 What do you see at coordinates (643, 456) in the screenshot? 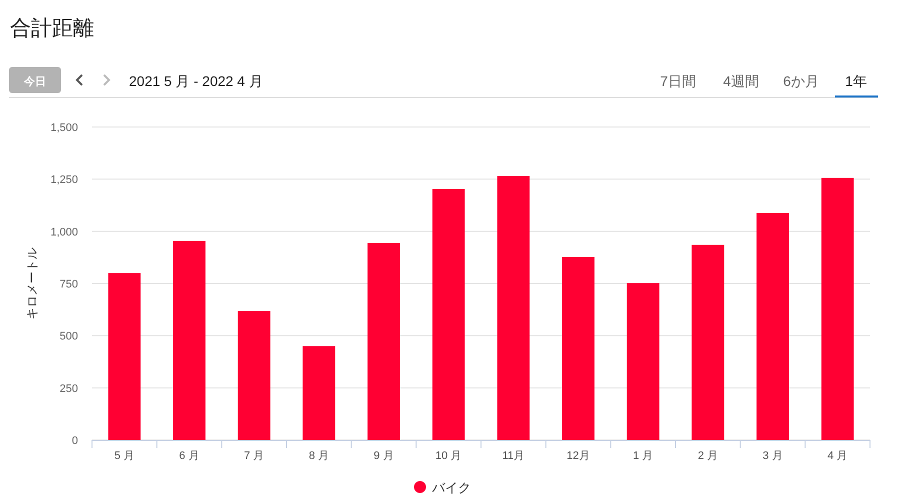
I see `x-tick-label: 1 月` at bounding box center [643, 456].